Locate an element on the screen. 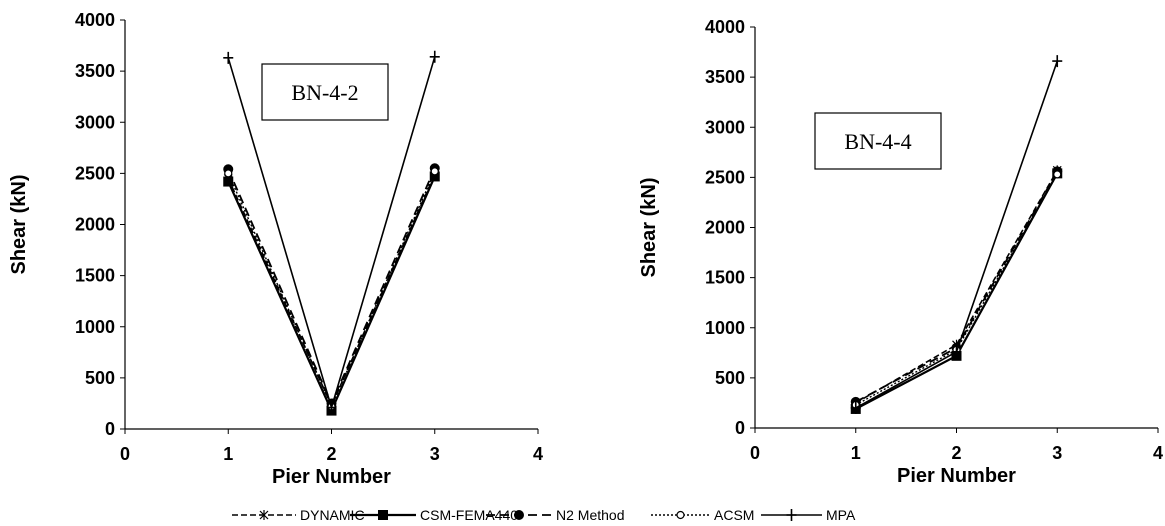  legend-label-mpa: MPA is located at coordinates (841, 515).